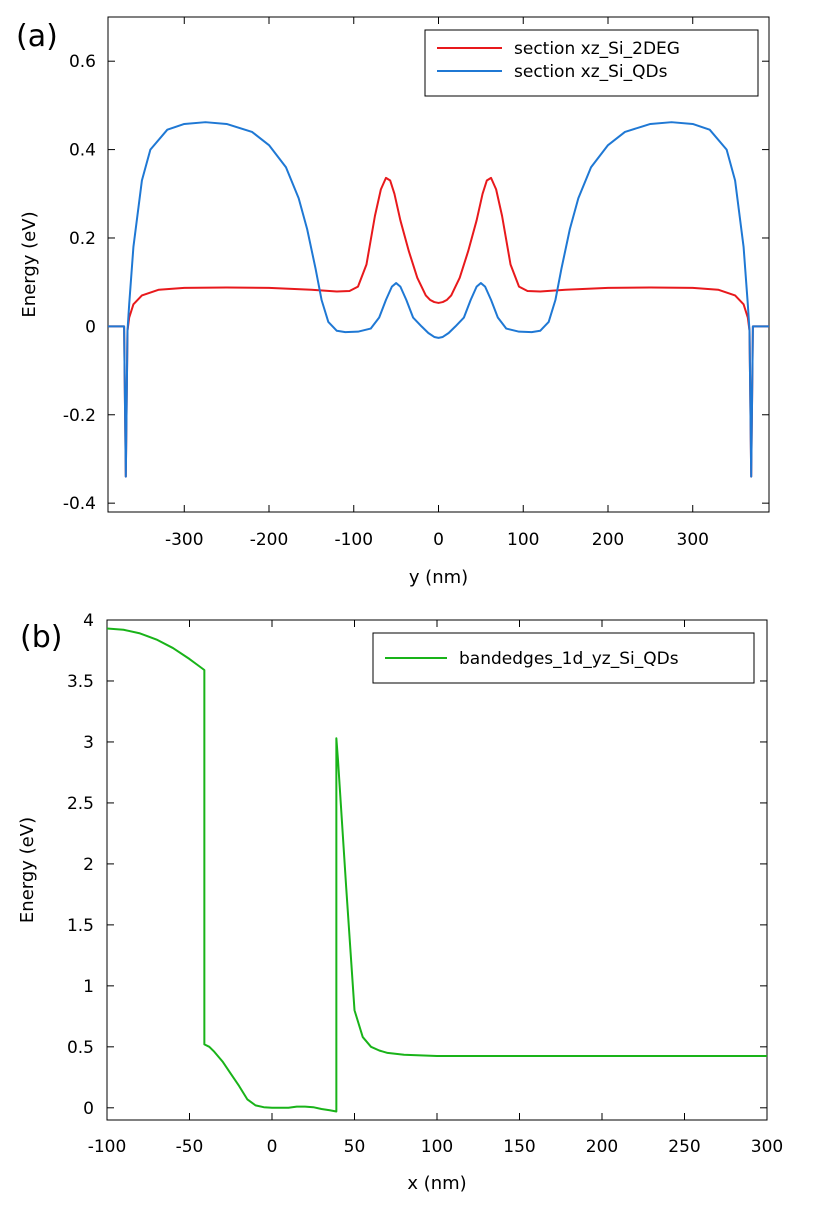  I want to click on y-tick-label: 0.6, so click(82, 62).